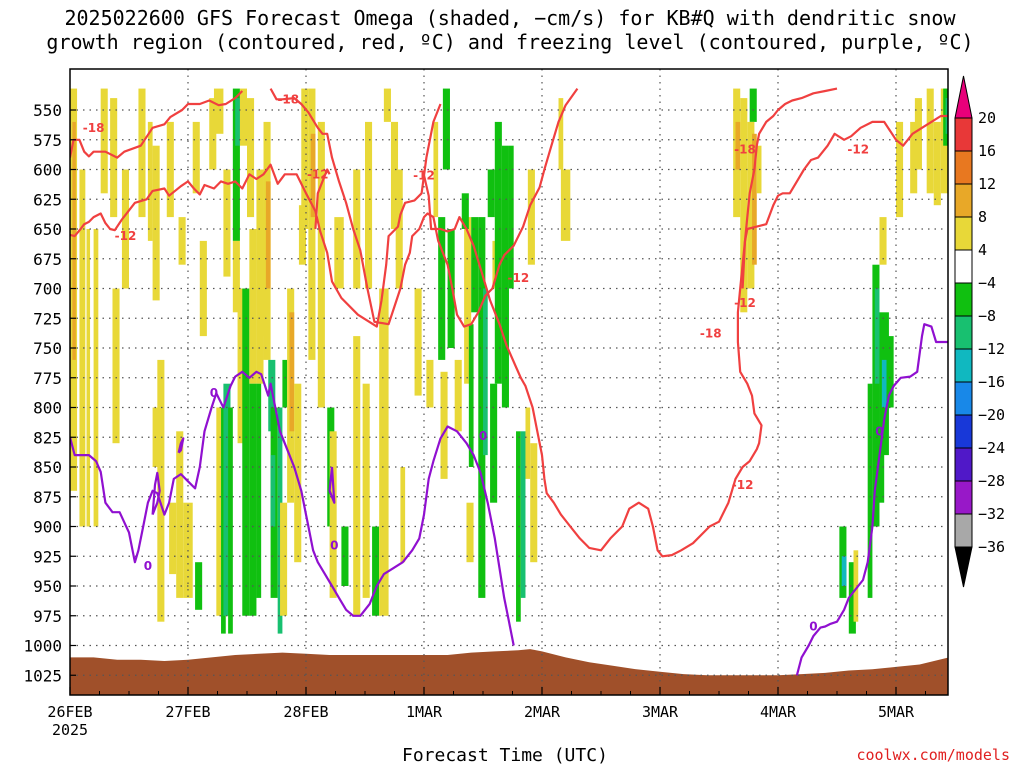 The width and height of the screenshot is (1024, 768). I want to click on y-tick-label: 850, so click(47, 467).